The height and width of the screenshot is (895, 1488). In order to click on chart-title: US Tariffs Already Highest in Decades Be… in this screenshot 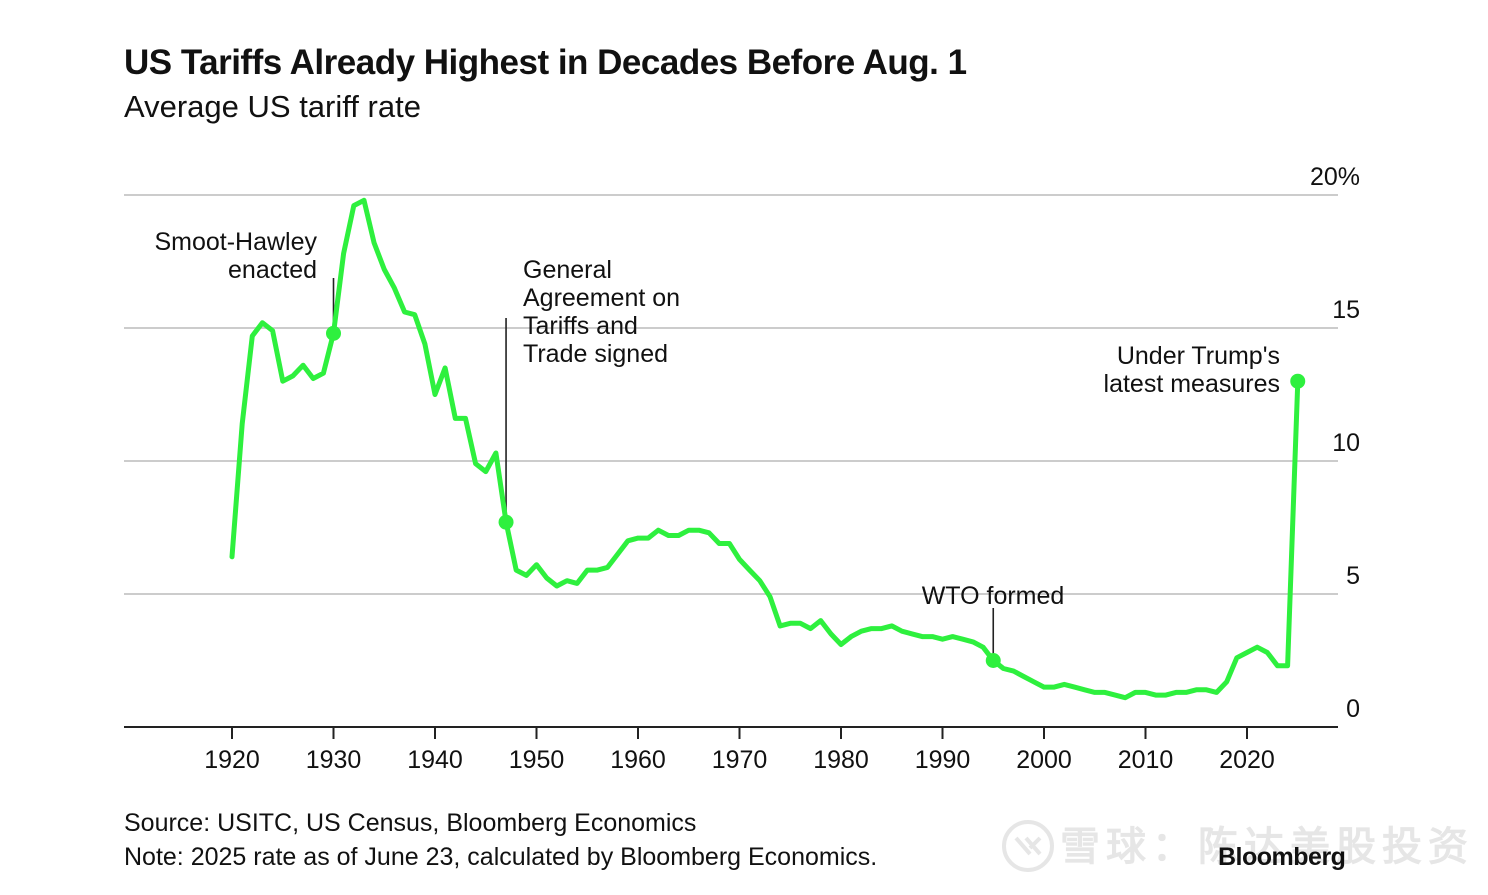, I will do `click(545, 62)`.